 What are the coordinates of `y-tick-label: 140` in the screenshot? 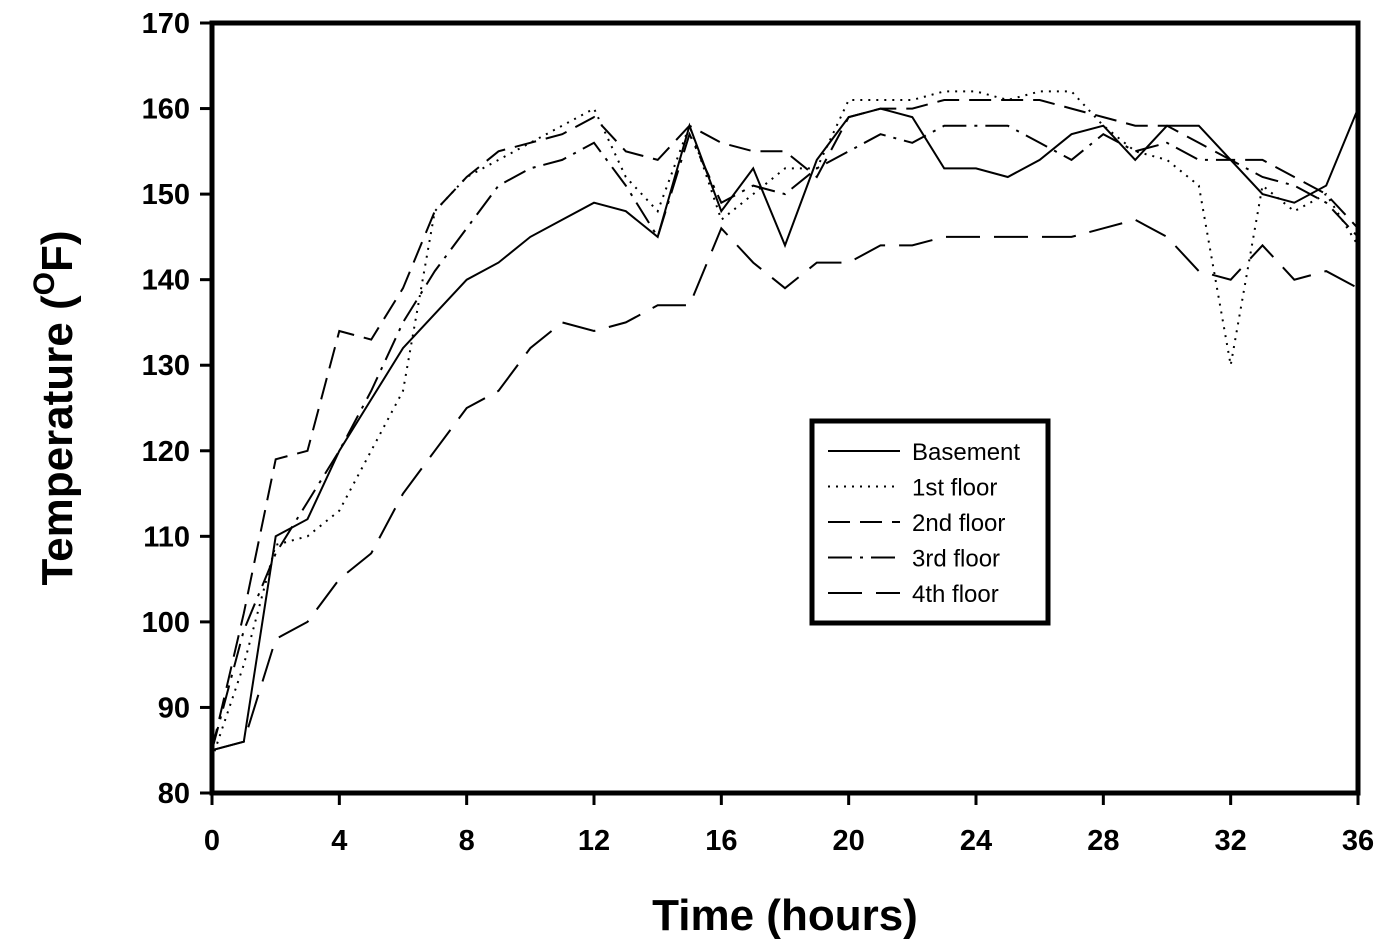 It's located at (166, 281).